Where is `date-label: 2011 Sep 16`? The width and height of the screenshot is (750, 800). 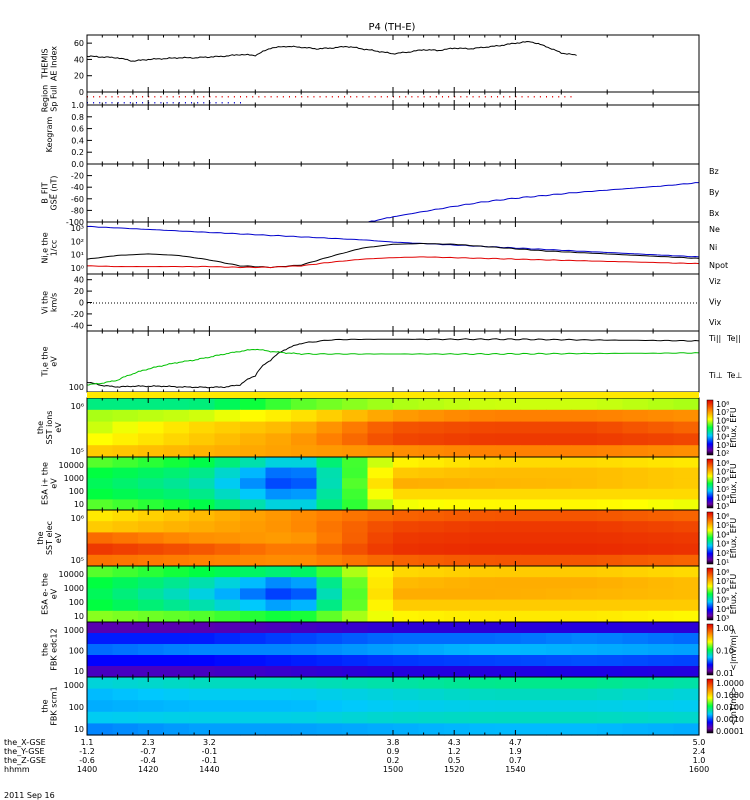 date-label: 2011 Sep 16 is located at coordinates (29, 795).